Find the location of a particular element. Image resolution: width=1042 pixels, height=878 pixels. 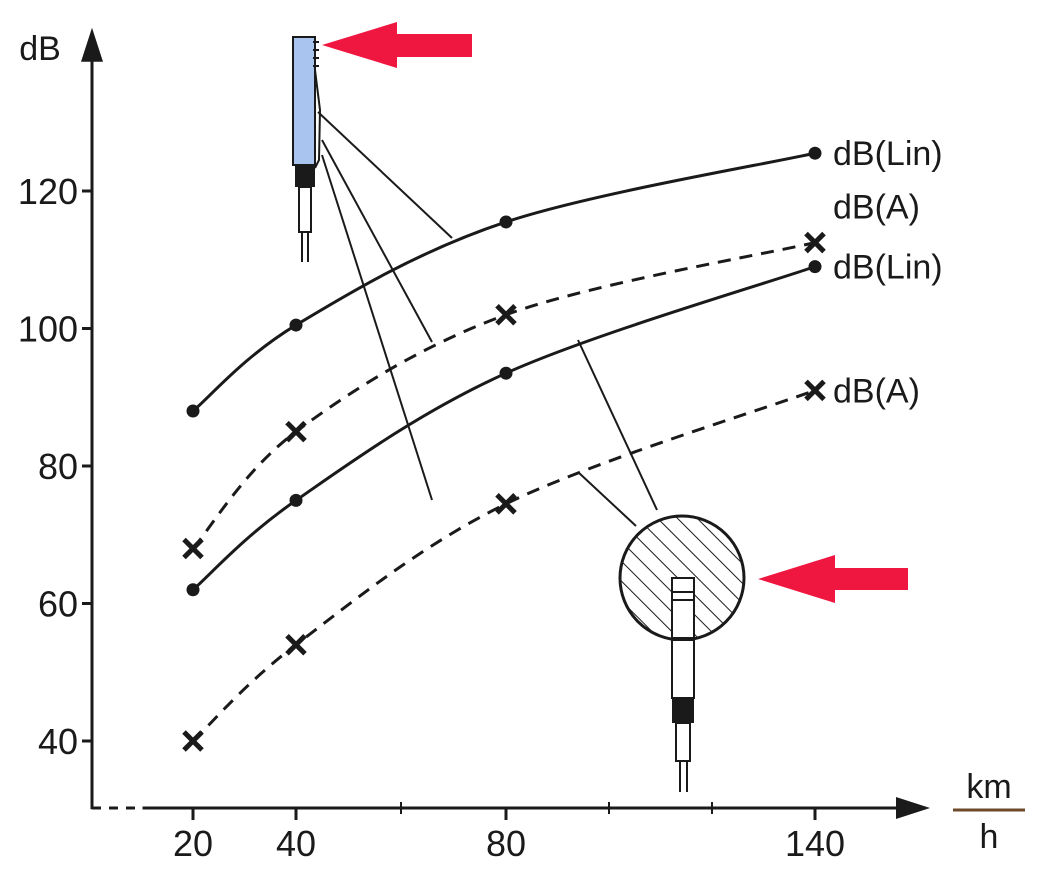

y-tick-label: 60 is located at coordinates (58, 604).